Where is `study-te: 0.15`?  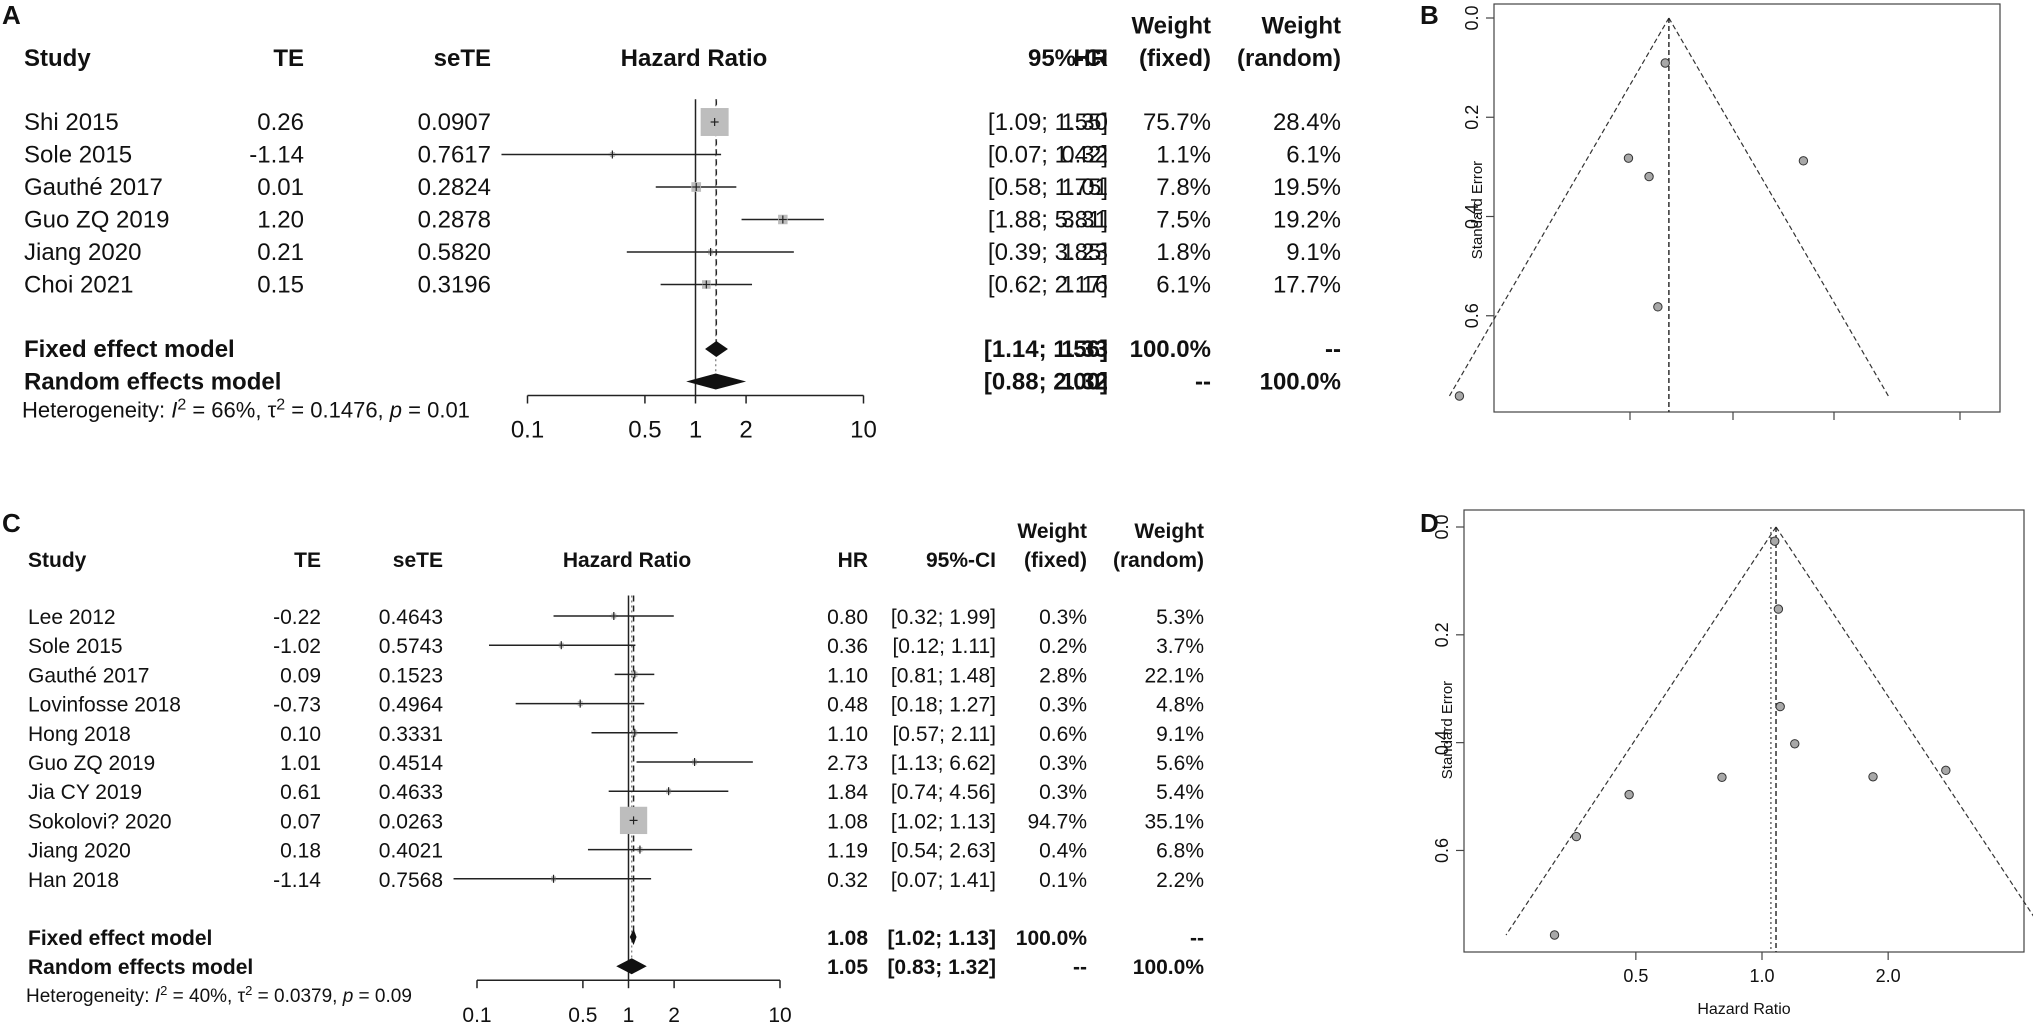 study-te: 0.15 is located at coordinates (280, 285).